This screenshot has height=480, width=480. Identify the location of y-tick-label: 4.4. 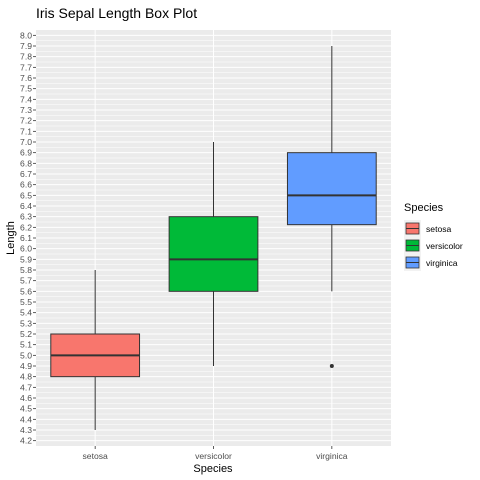
(26, 419).